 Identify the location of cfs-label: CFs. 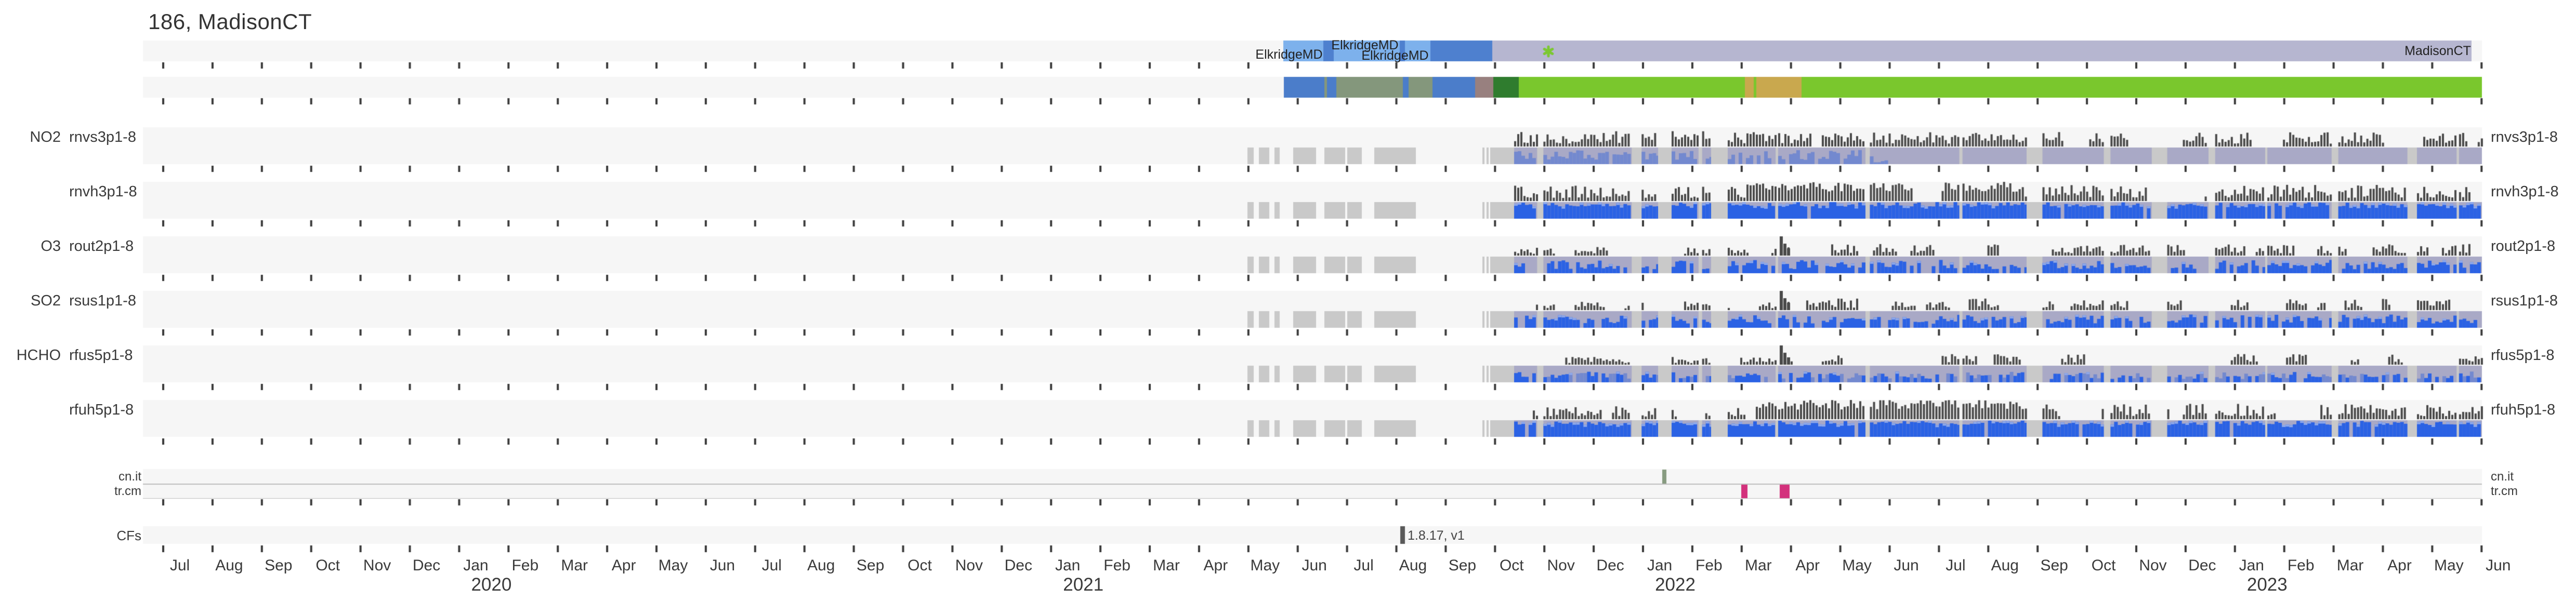
(128, 535).